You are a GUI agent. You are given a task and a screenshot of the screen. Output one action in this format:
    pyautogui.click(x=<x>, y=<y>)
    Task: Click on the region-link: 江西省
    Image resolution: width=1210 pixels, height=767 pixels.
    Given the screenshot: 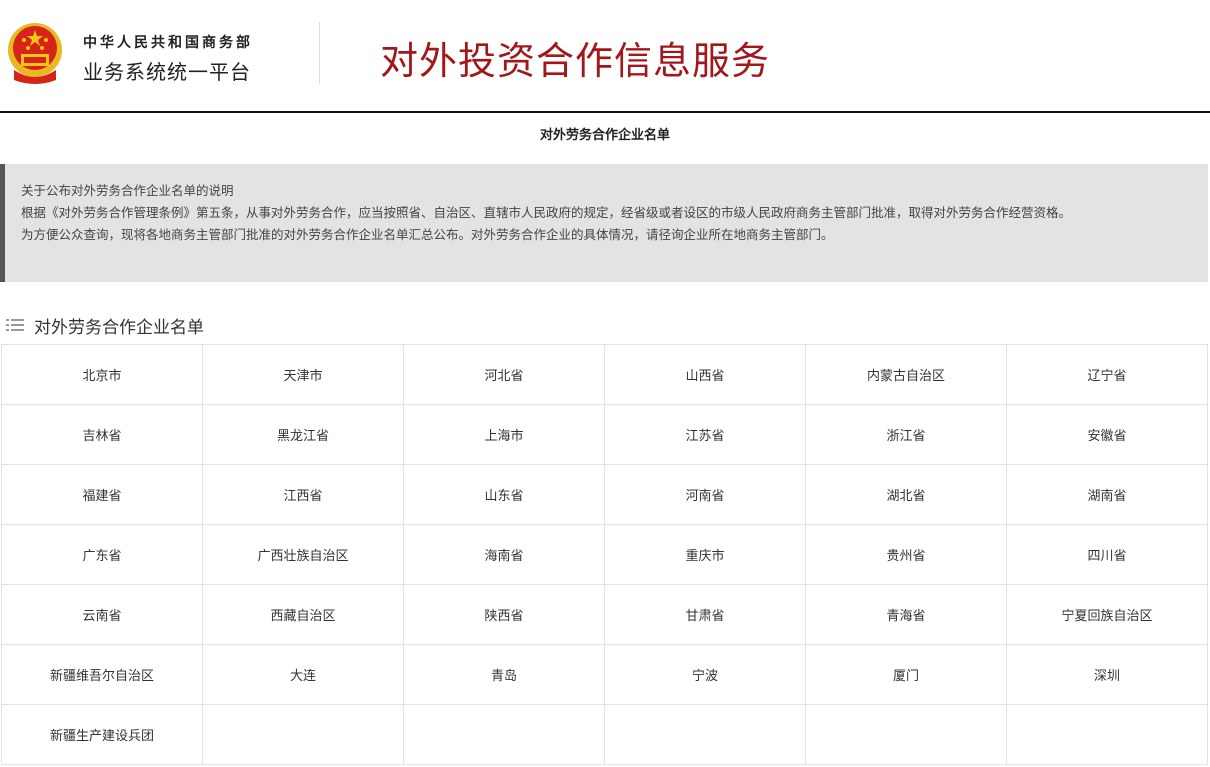 What is the action you would take?
    pyautogui.click(x=303, y=495)
    